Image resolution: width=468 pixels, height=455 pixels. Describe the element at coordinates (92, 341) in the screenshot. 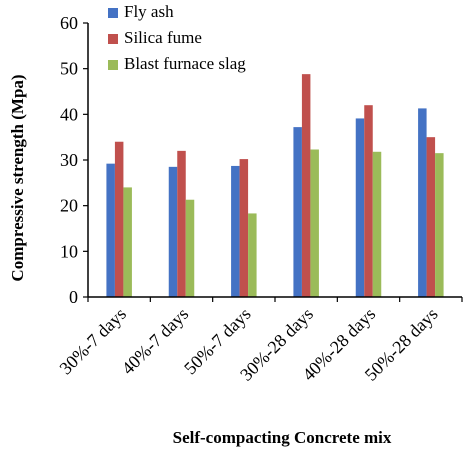

I see `x-tick-label: 30%-7 days` at that location.